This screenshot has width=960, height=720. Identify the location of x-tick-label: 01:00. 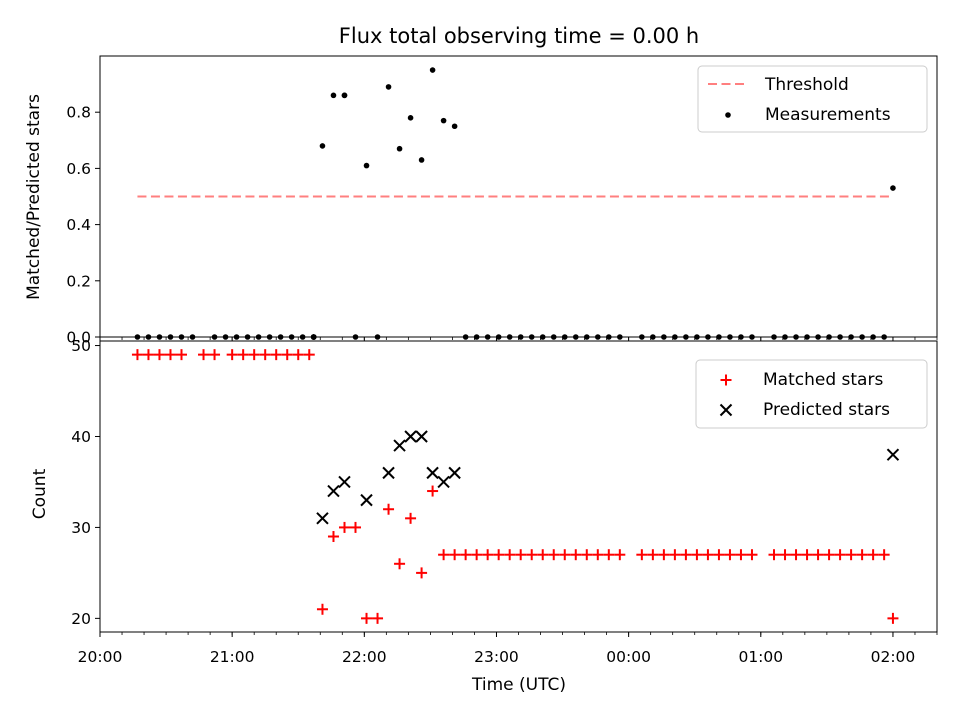
(760, 657).